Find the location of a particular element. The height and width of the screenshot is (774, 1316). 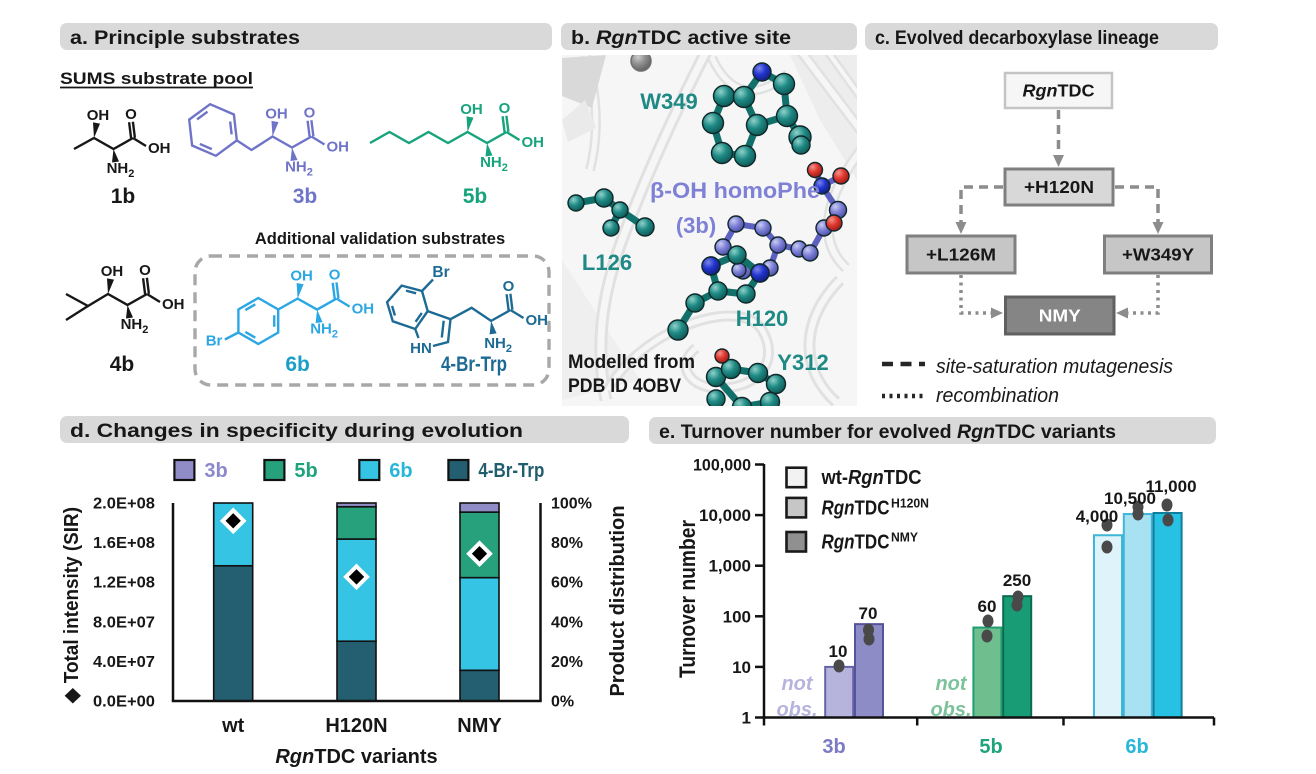

svg-text: +W349Y is located at coordinates (1158, 255).